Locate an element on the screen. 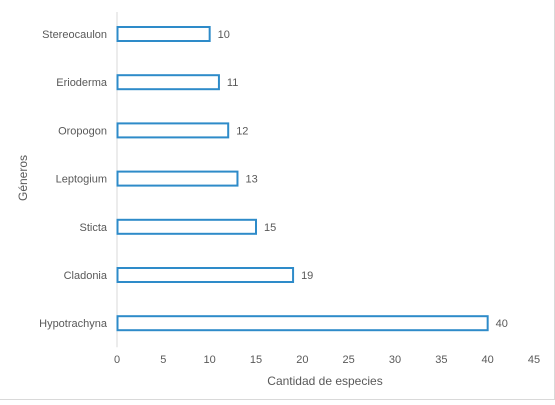 Image resolution: width=555 pixels, height=405 pixels. x-tick-label: 40 is located at coordinates (488, 360).